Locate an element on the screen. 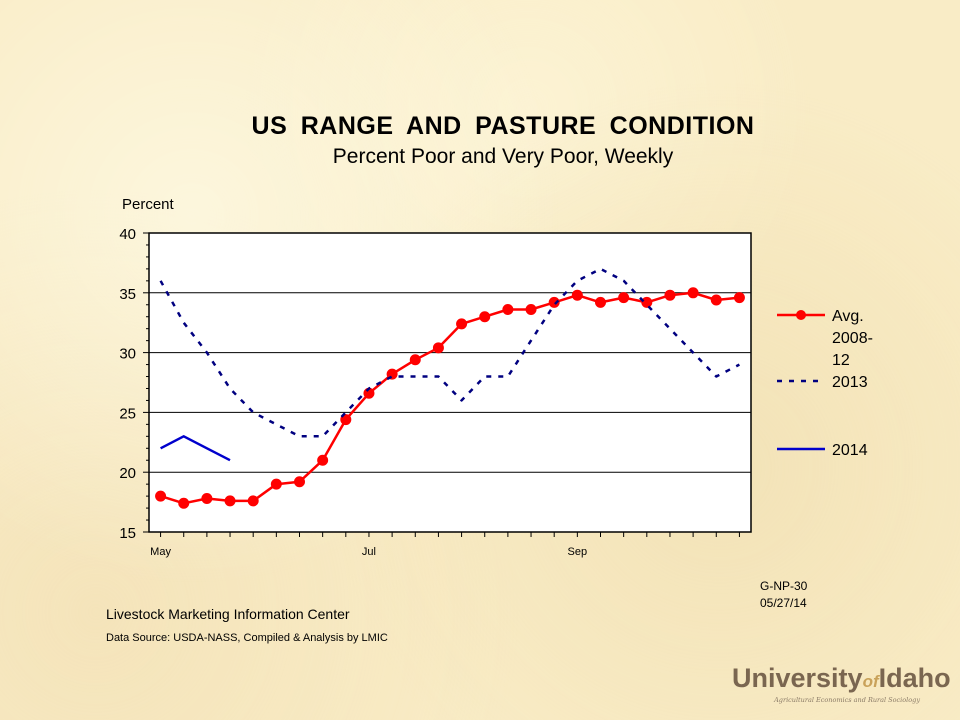 The image size is (960, 720). logo-word-university: University is located at coordinates (797, 678).